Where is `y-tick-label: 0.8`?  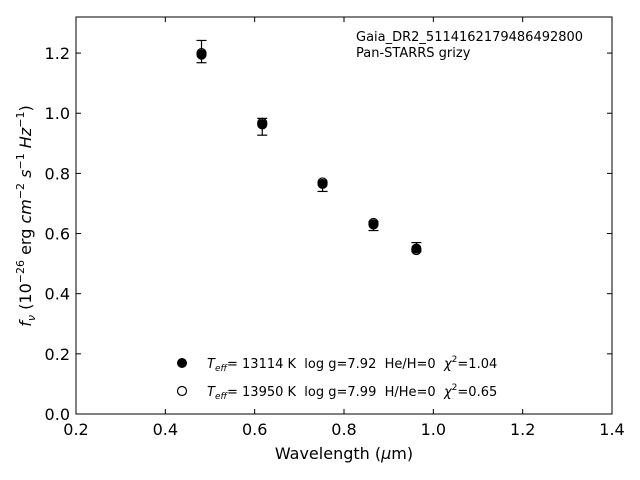 y-tick-label: 0.8 is located at coordinates (57, 173).